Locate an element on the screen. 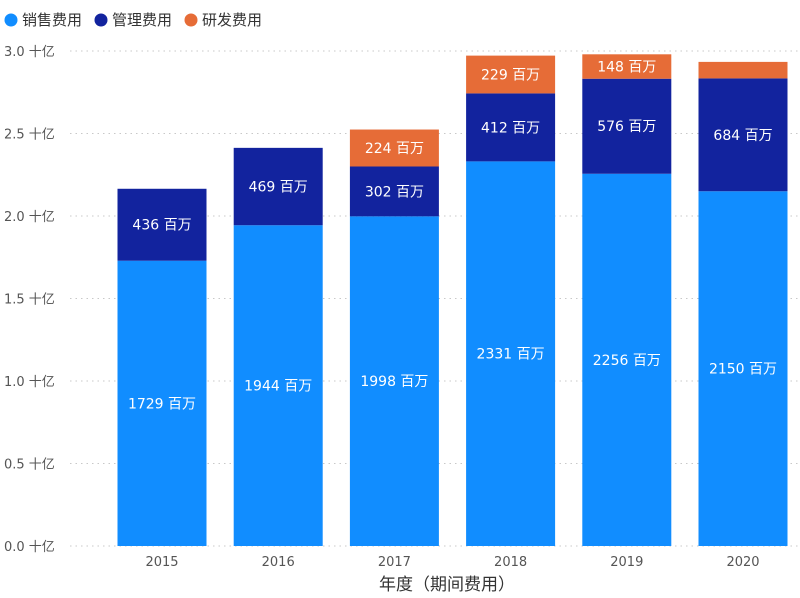 This screenshot has width=800, height=598. legend-label-2: 管理费用 is located at coordinates (142, 20).